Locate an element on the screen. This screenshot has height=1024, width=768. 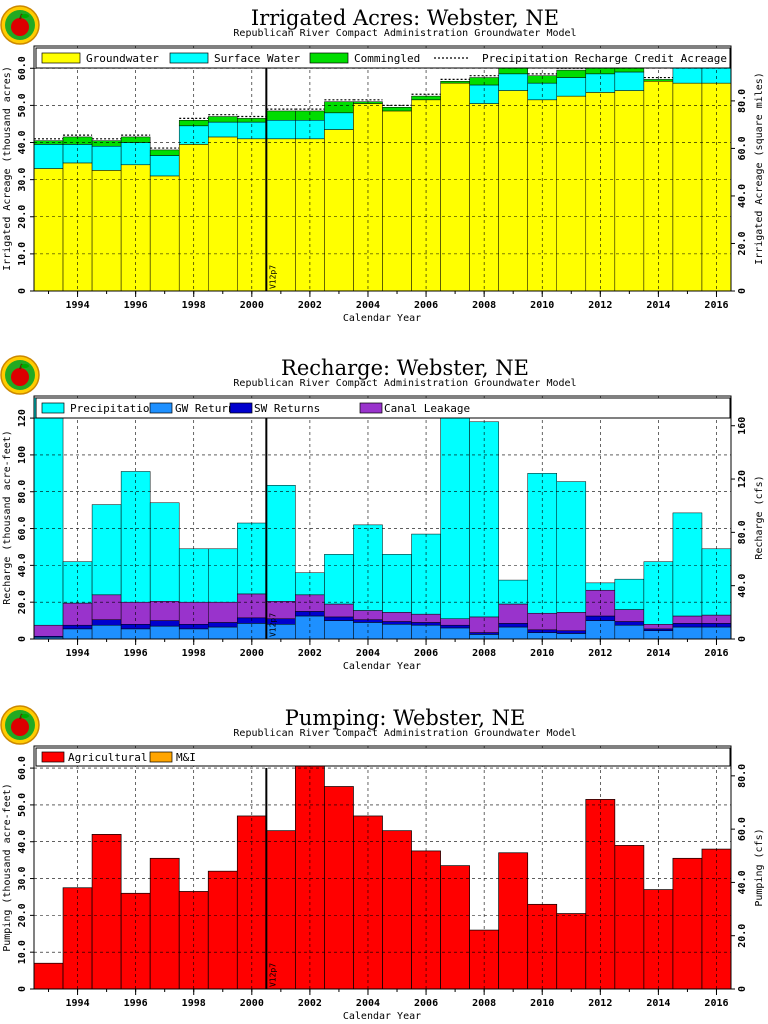
y2-tick-label: 80.0 is located at coordinates (742, 532).